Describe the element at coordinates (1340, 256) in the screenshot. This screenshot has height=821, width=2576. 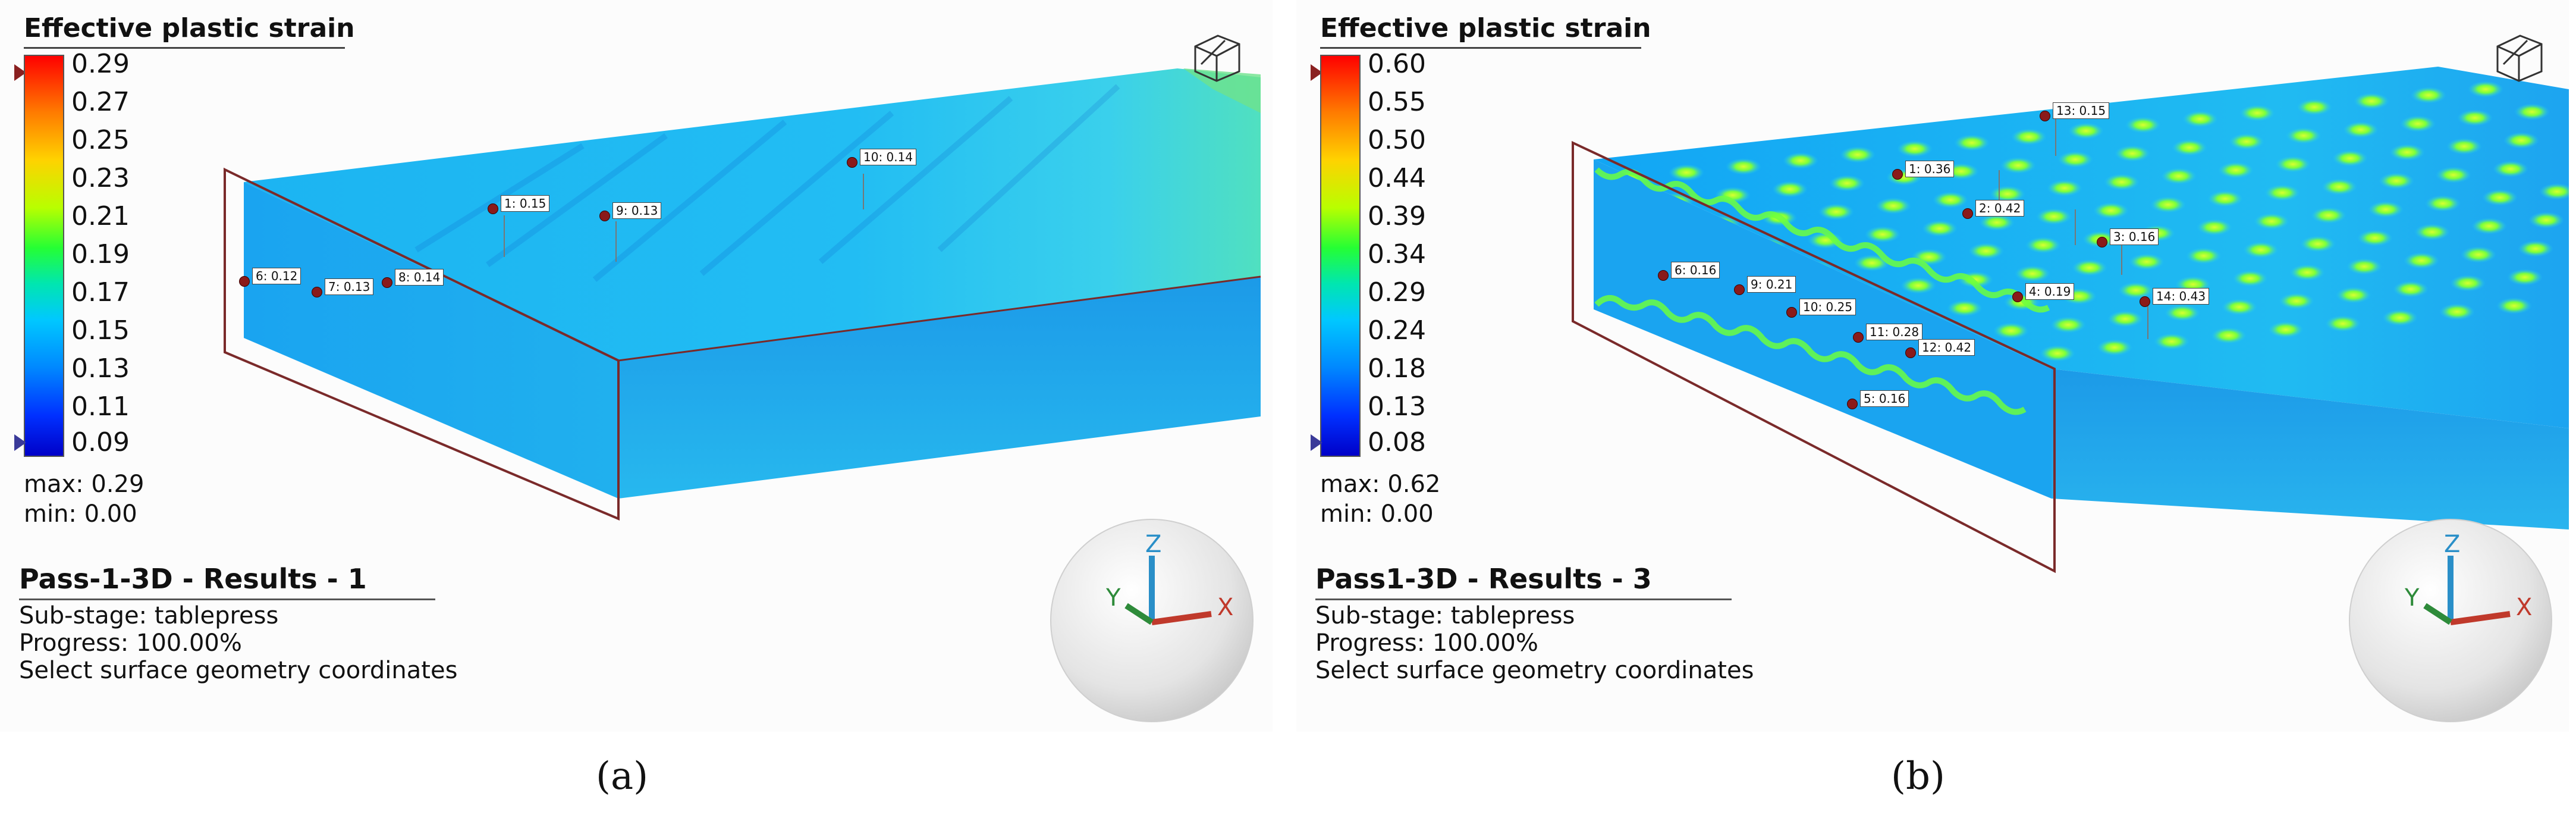
I see `colorbar` at that location.